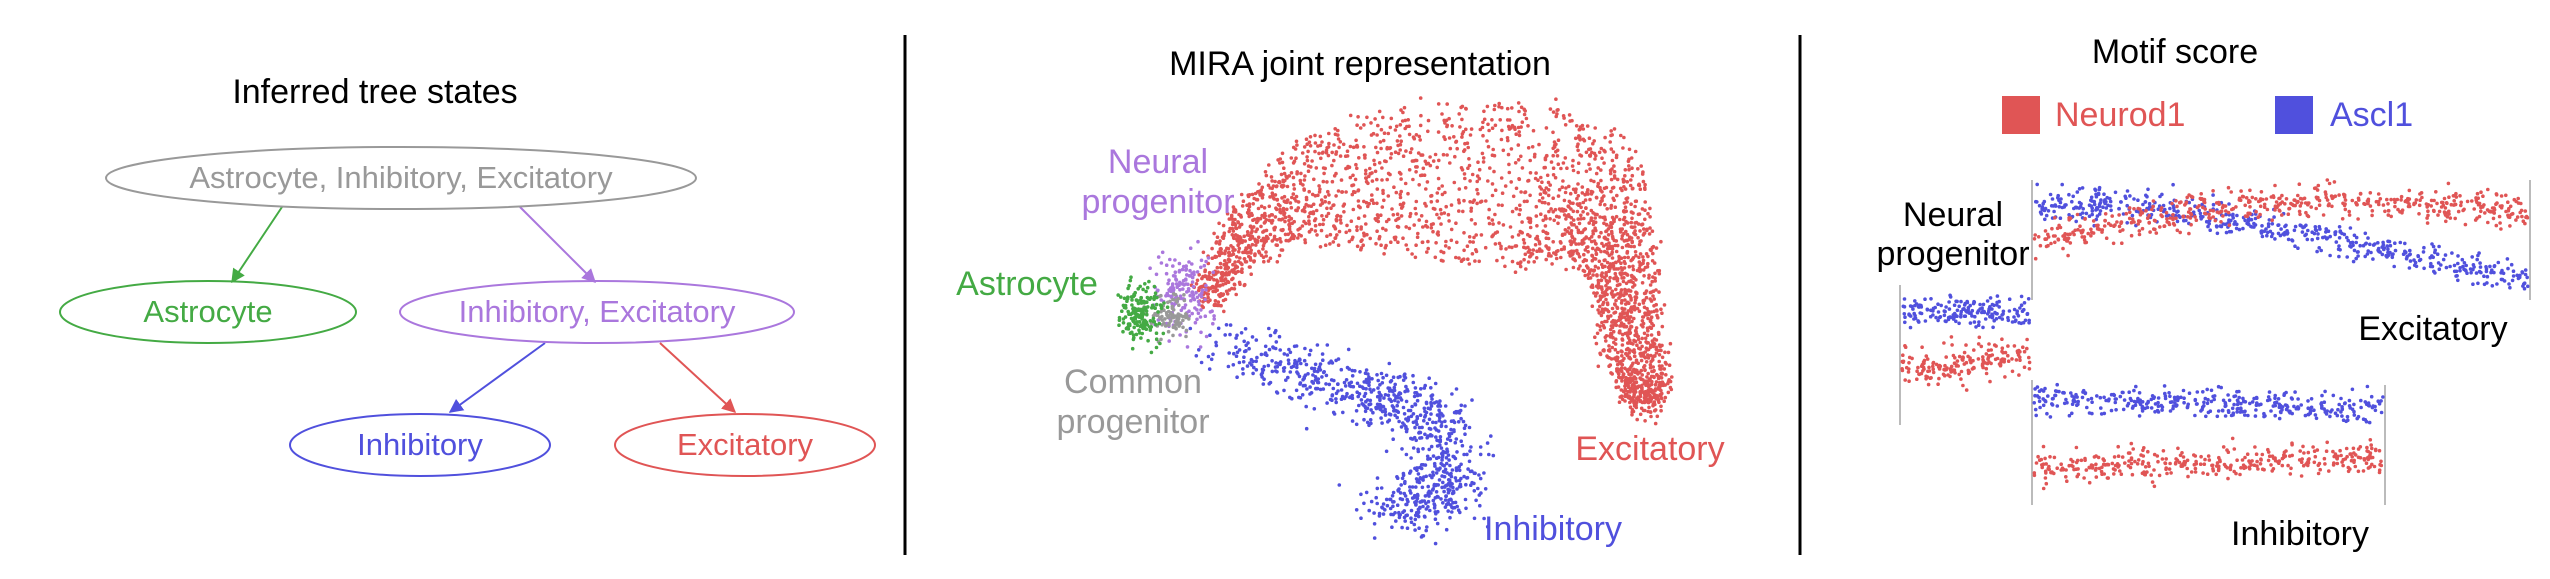  I want to click on tree-node-excitatory: Excitatory, so click(745, 445).